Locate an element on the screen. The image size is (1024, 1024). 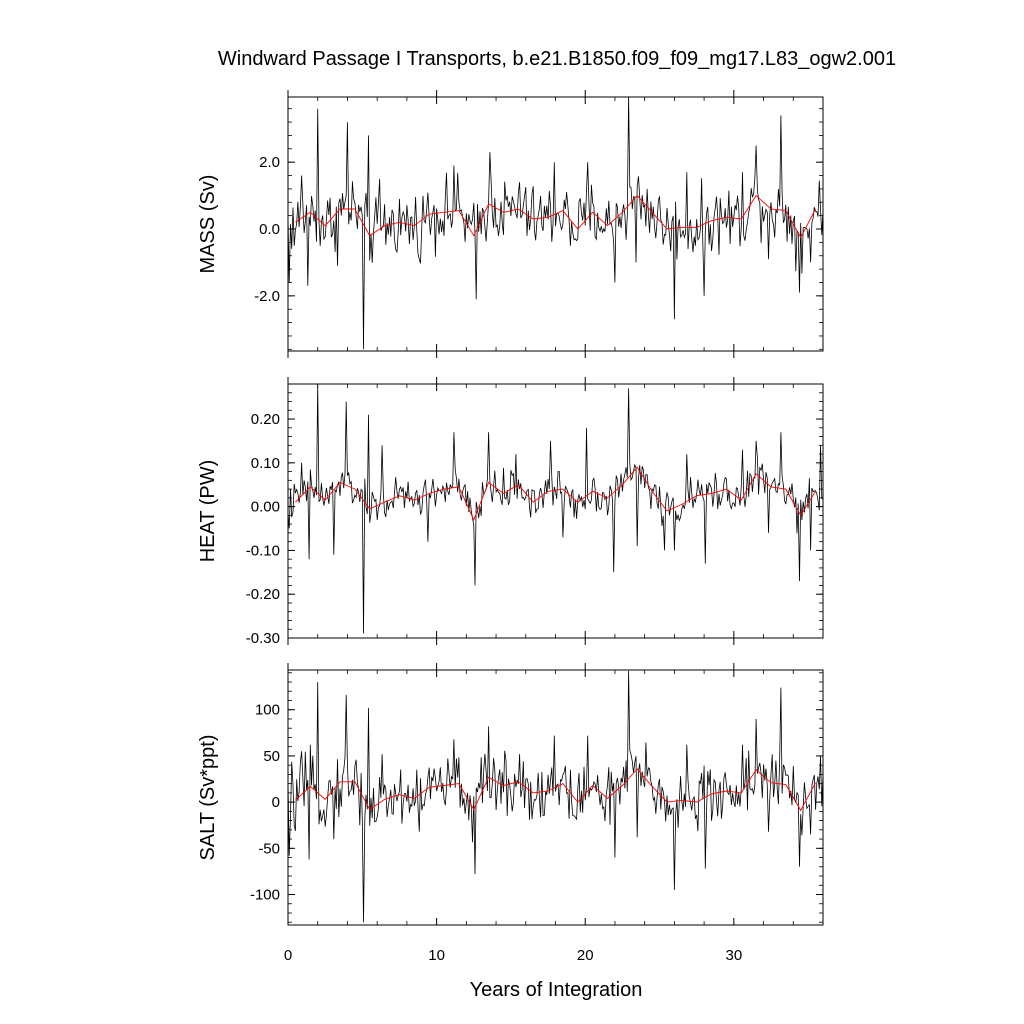
y-tick-label: -0.30 is located at coordinates (263, 638).